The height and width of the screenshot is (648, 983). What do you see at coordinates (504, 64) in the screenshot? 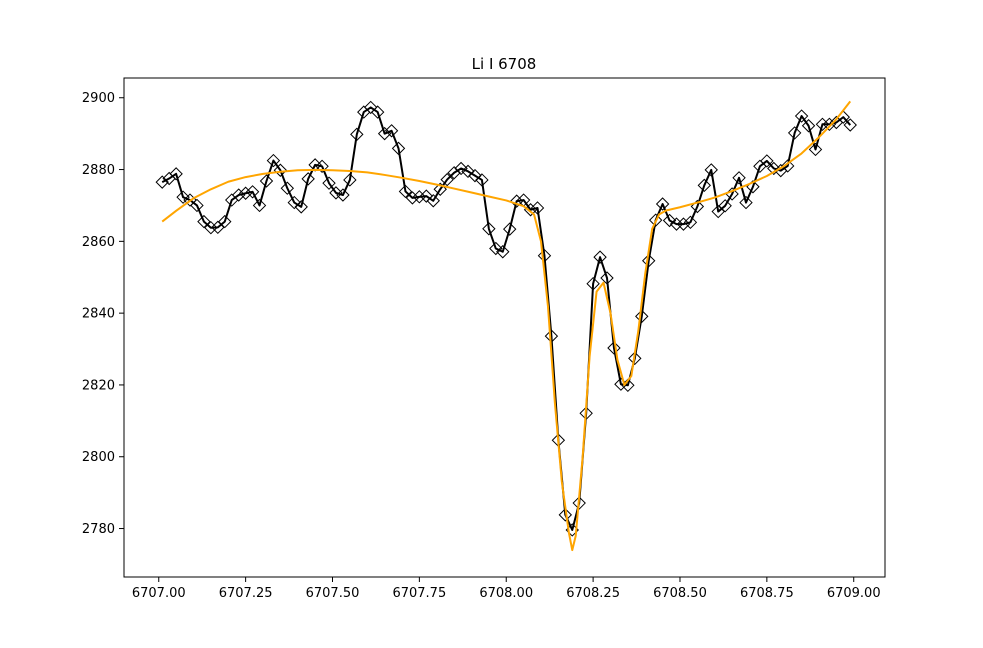
I see `chart-title: Li I 6708` at bounding box center [504, 64].